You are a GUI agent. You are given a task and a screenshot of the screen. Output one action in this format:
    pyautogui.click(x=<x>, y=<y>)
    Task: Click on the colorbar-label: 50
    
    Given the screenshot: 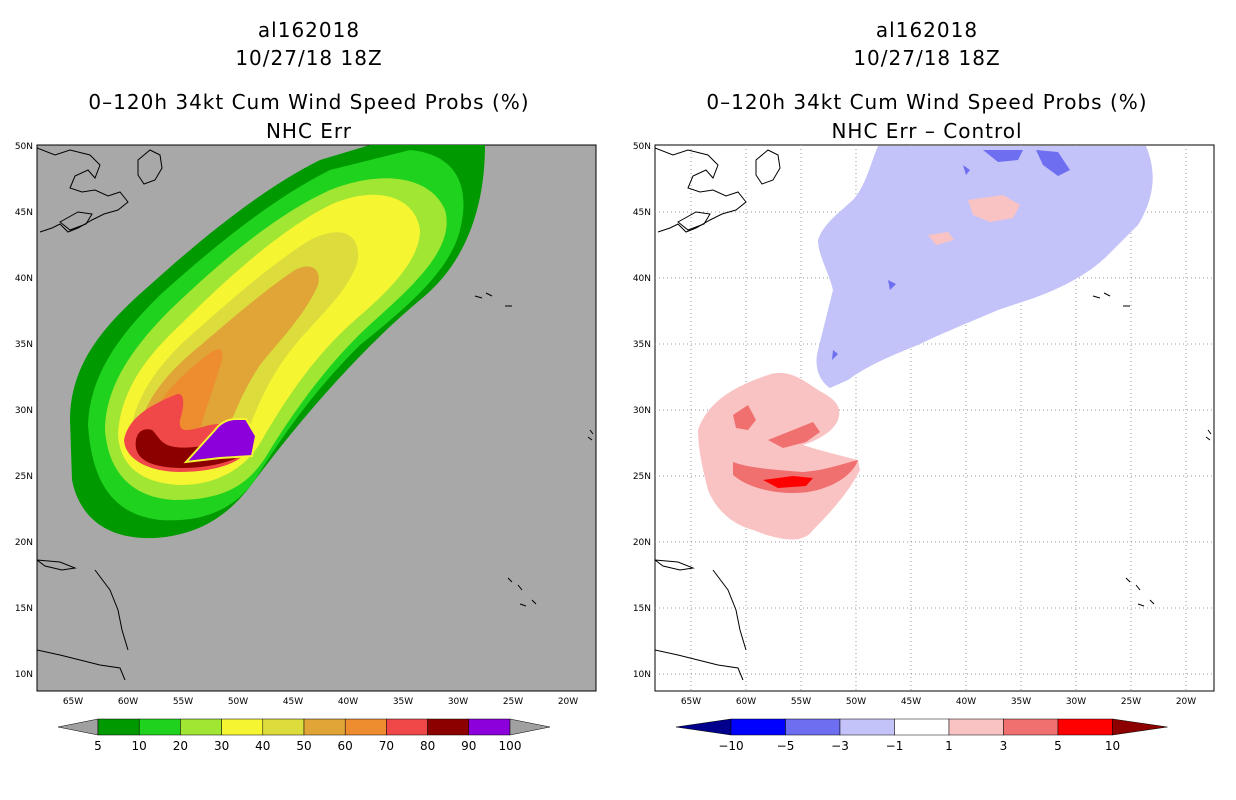 What is the action you would take?
    pyautogui.click(x=303, y=746)
    